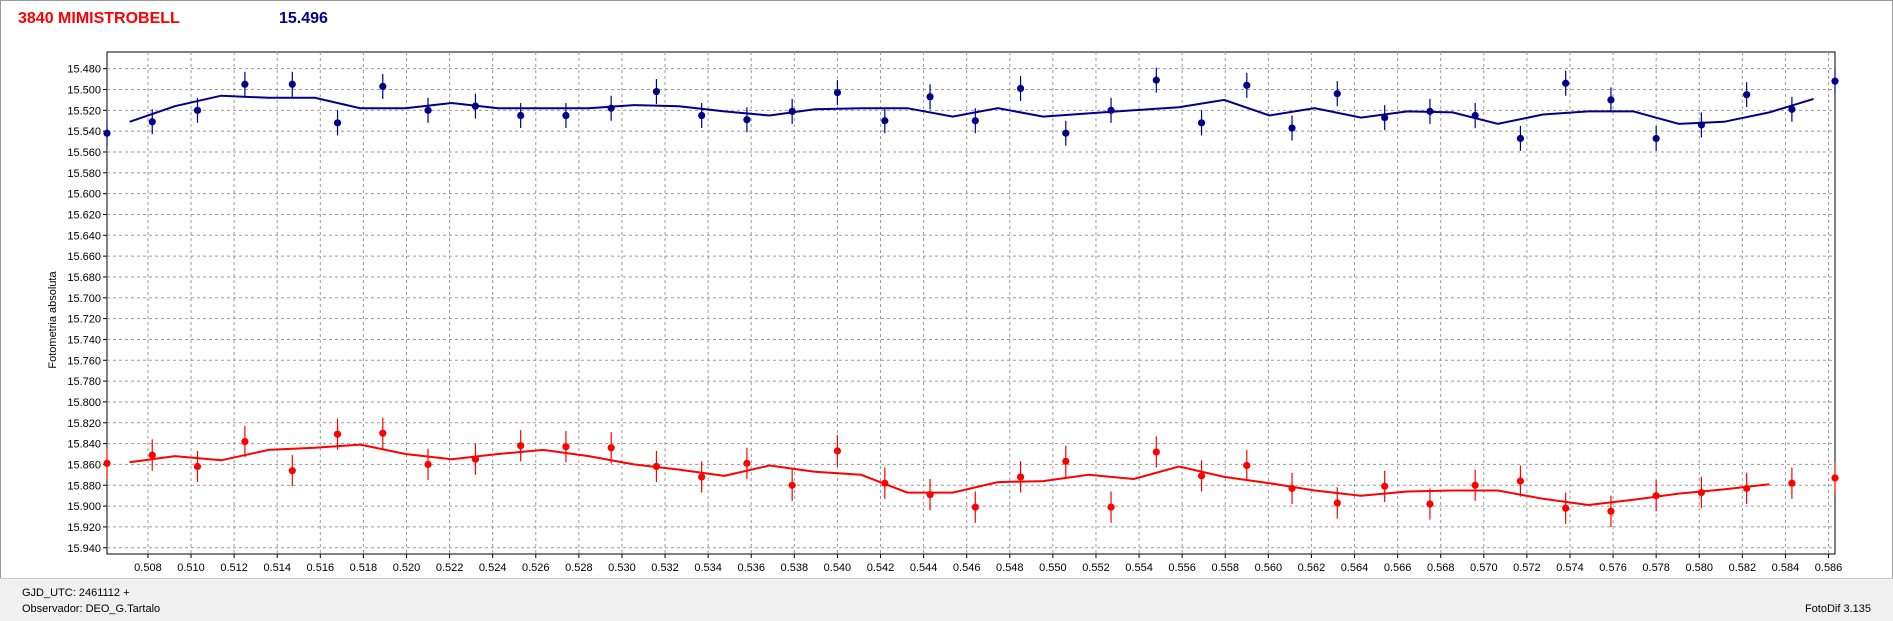  What do you see at coordinates (1570, 568) in the screenshot?
I see `x-tick-label: 0.574` at bounding box center [1570, 568].